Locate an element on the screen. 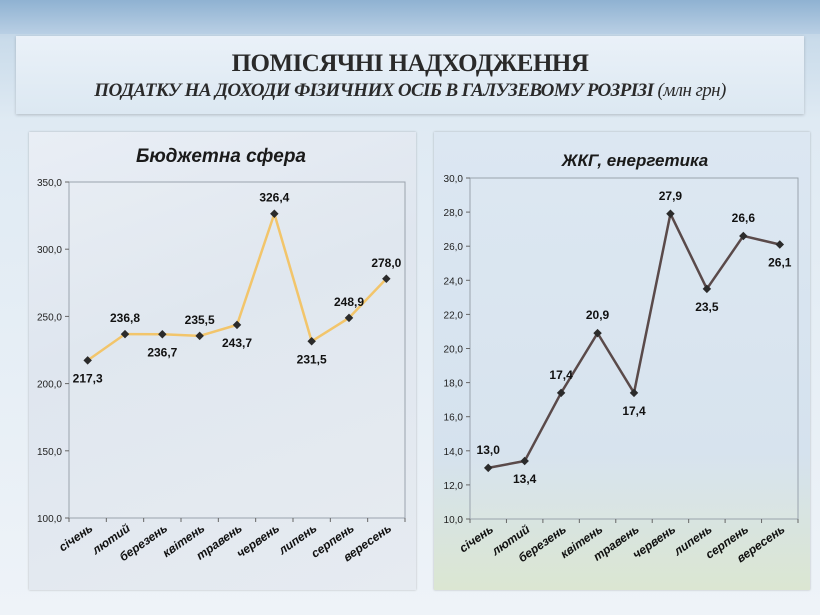  y-tick-label: 150,0 is located at coordinates (49, 452).